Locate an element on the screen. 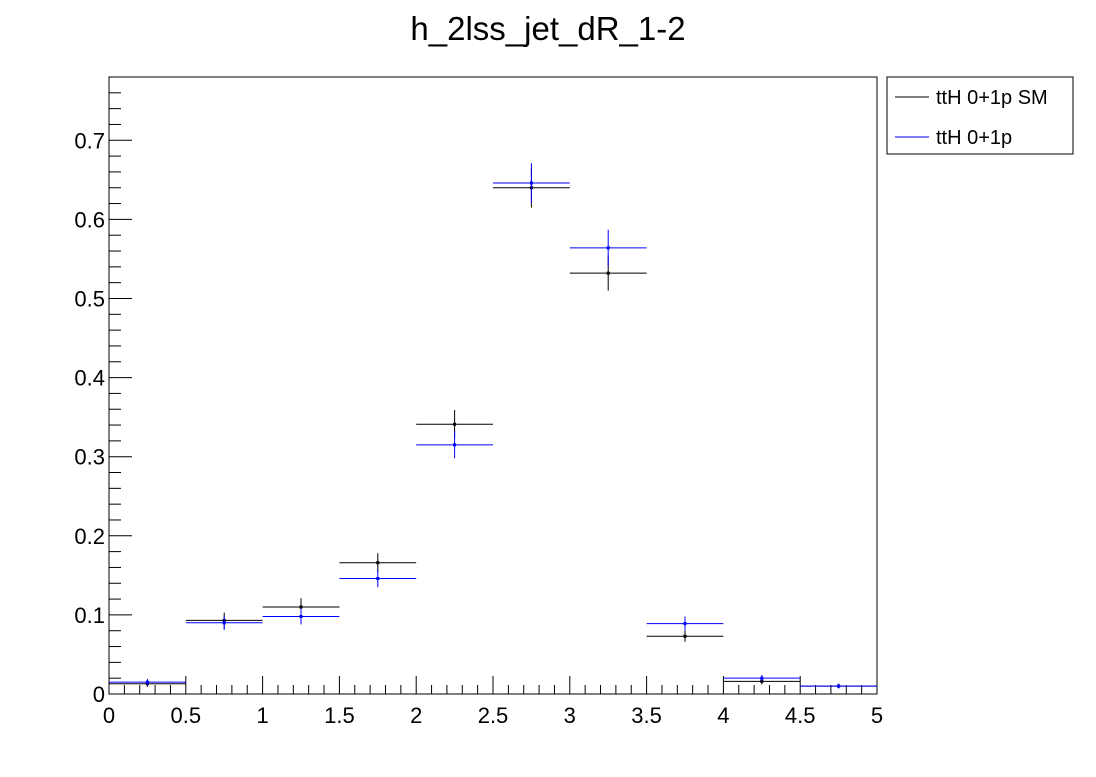  x-tick-label: 2.5 is located at coordinates (493, 715).